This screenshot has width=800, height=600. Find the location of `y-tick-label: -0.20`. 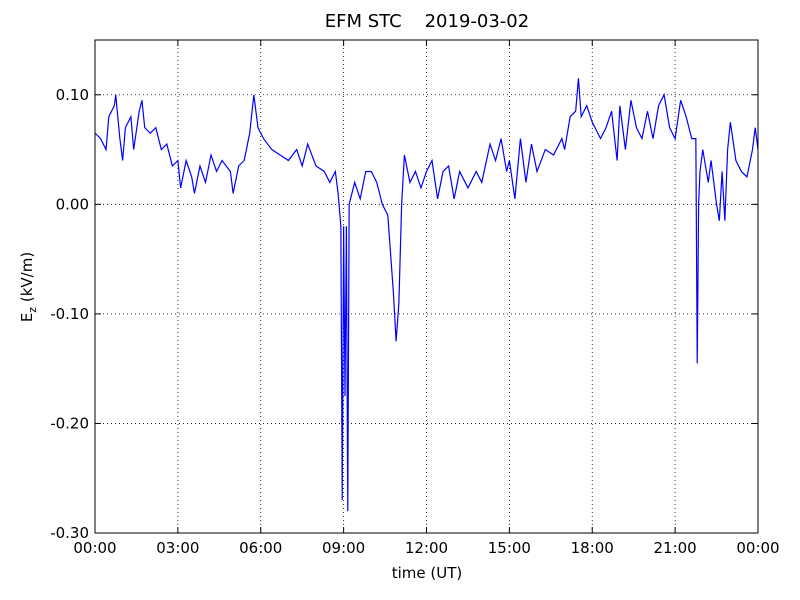

y-tick-label: -0.20 is located at coordinates (69, 423).